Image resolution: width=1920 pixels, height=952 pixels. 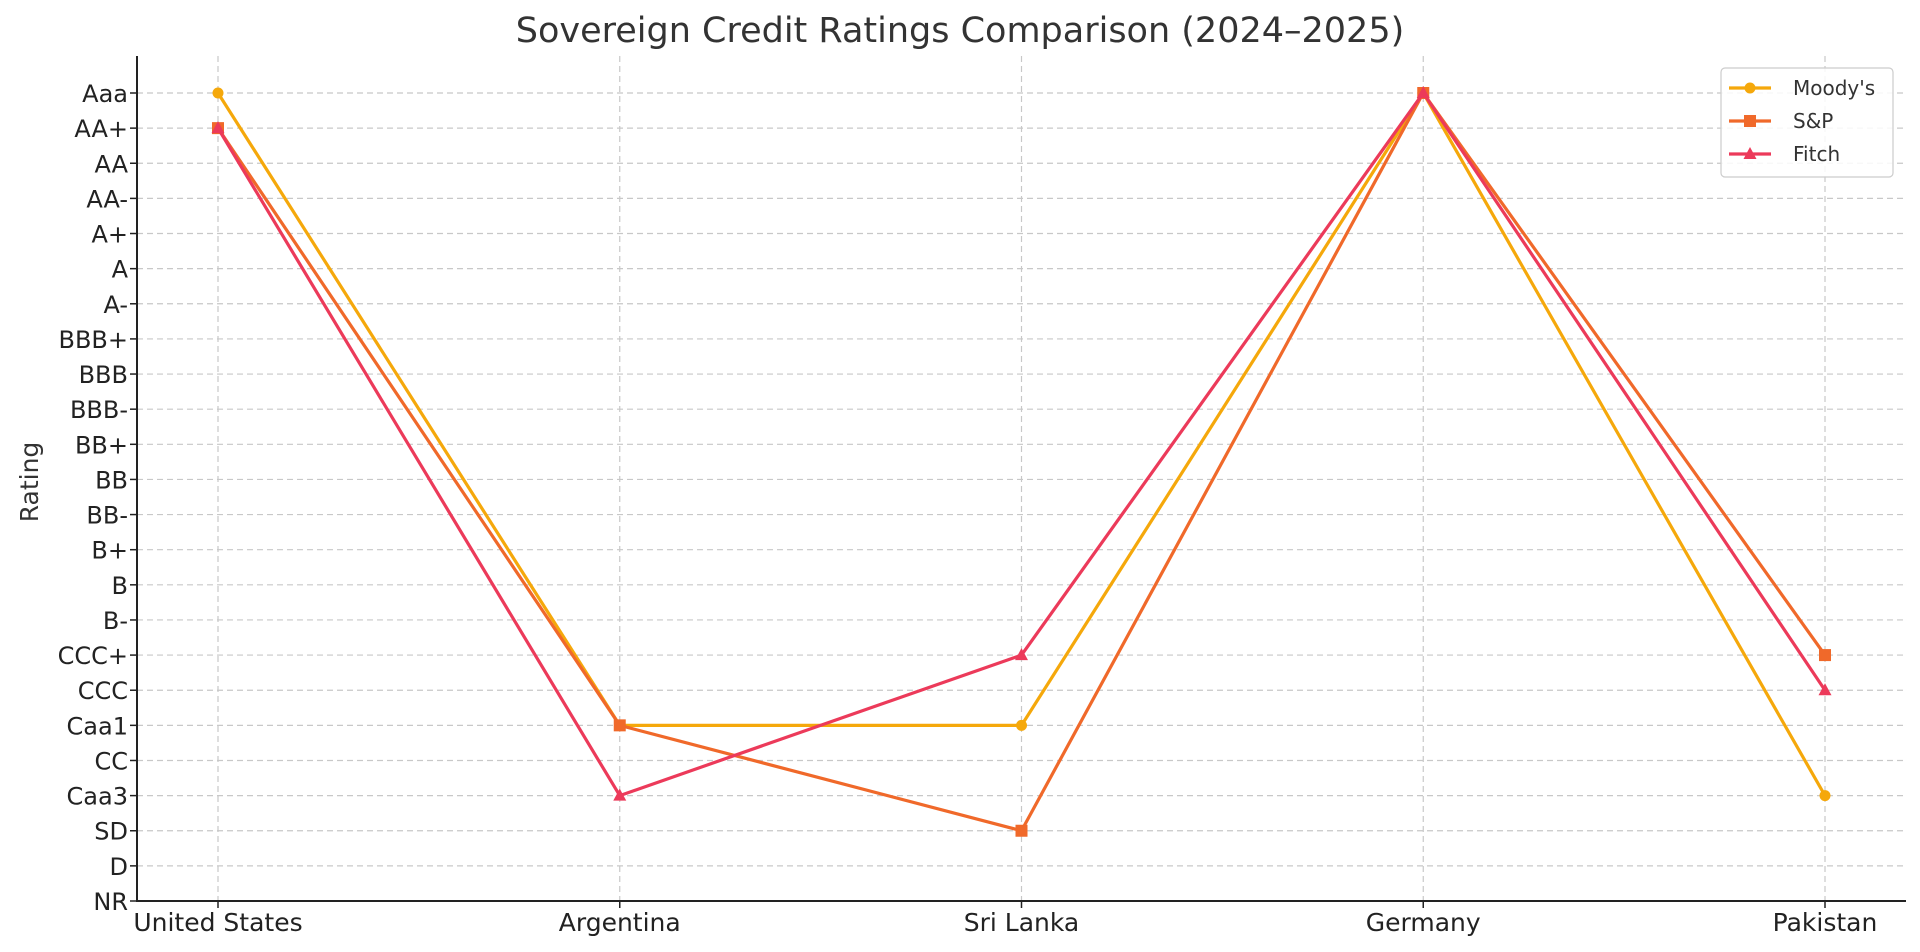 What do you see at coordinates (109, 235) in the screenshot?
I see `y-tick-label: A+` at bounding box center [109, 235].